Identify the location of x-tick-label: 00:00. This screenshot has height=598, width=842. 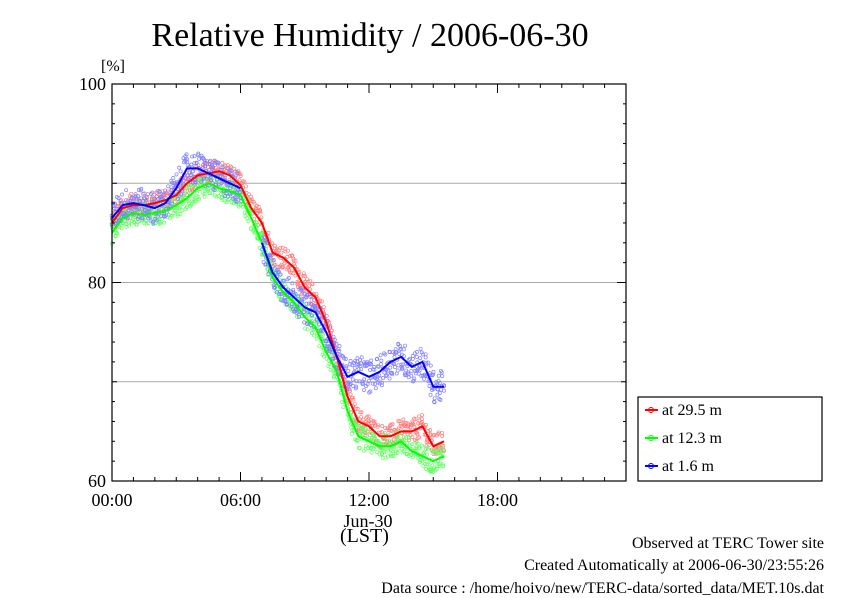
(111, 500).